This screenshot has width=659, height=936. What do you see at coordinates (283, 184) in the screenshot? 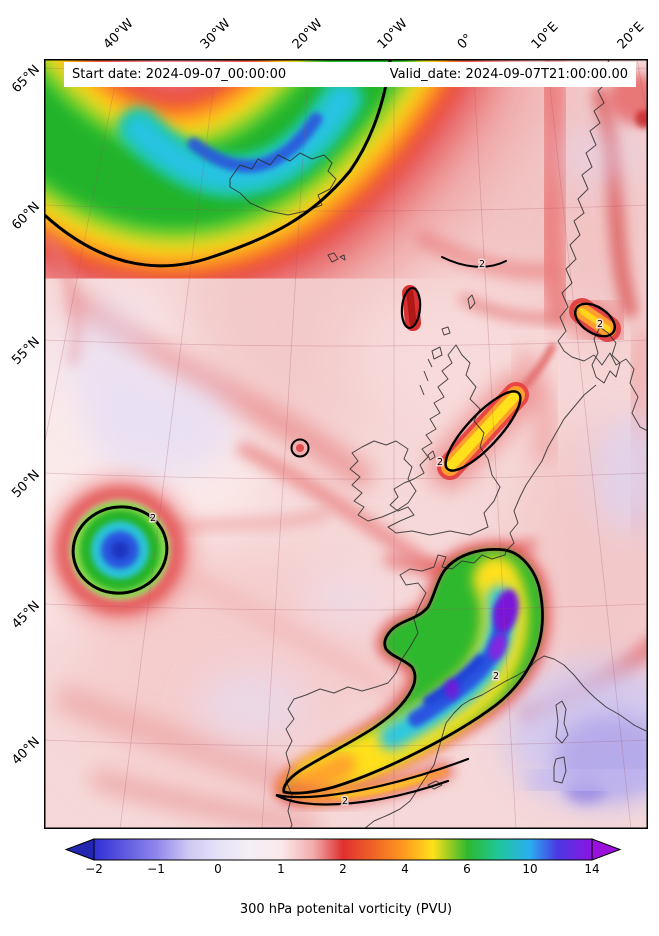
I see `coastline-iceland` at bounding box center [283, 184].